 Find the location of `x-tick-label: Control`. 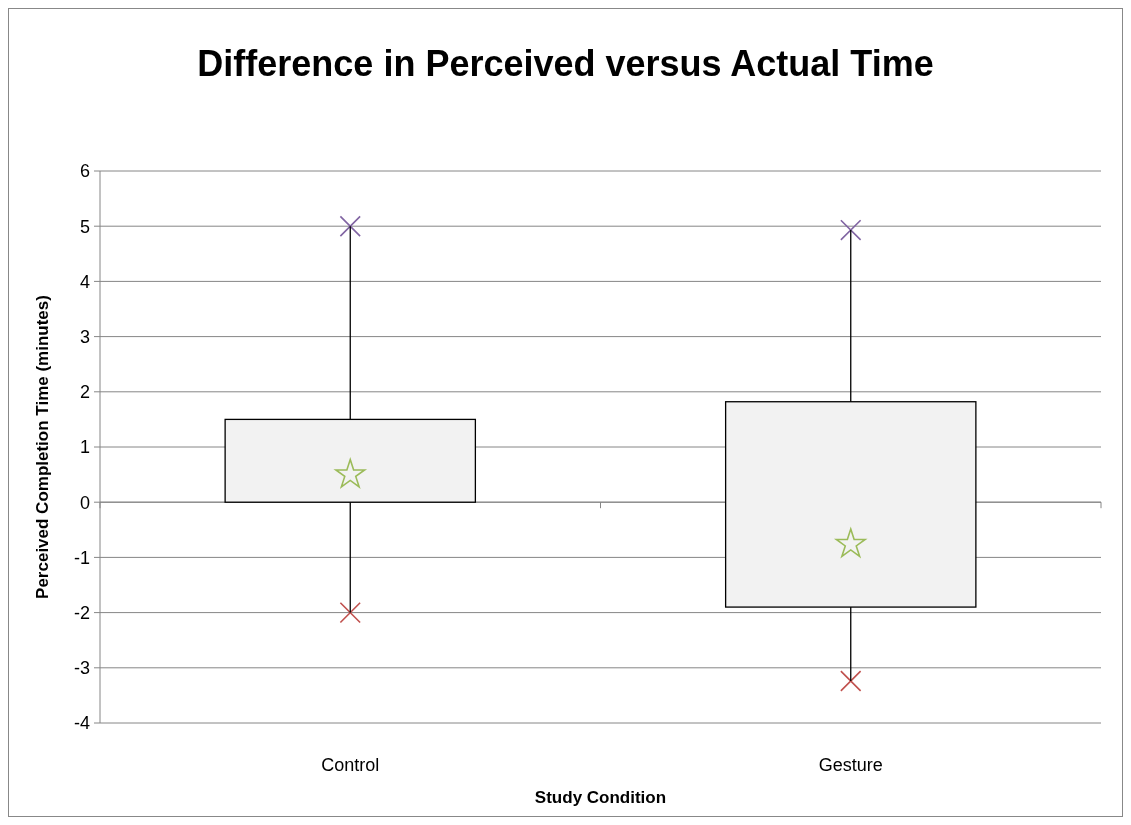

x-tick-label: Control is located at coordinates (350, 765).